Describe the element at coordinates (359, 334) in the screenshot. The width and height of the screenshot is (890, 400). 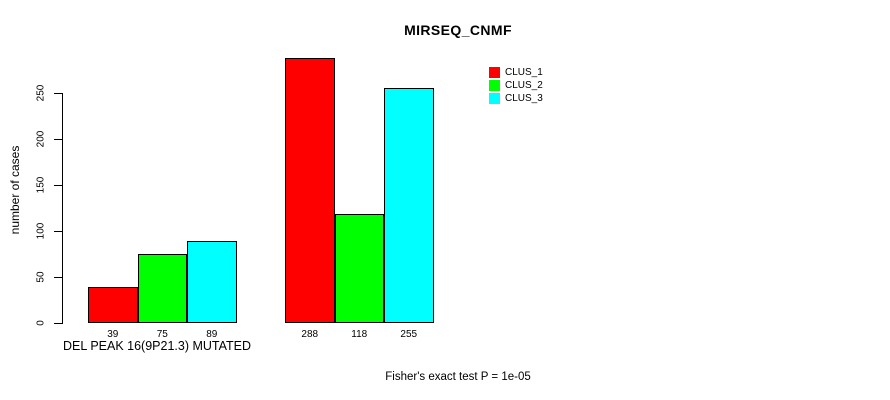
I see `bar-value-label: 118` at that location.